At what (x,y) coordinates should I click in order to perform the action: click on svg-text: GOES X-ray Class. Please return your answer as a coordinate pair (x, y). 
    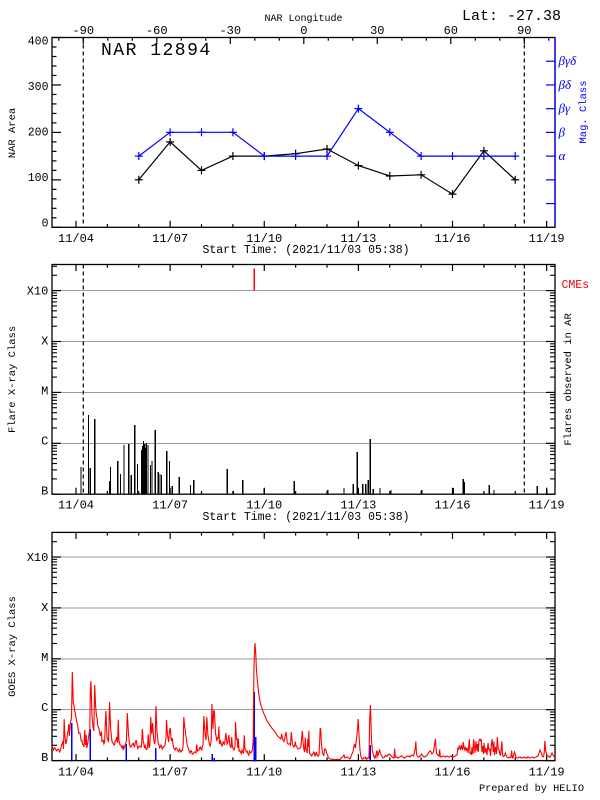
    Looking at the image, I should click on (13, 646).